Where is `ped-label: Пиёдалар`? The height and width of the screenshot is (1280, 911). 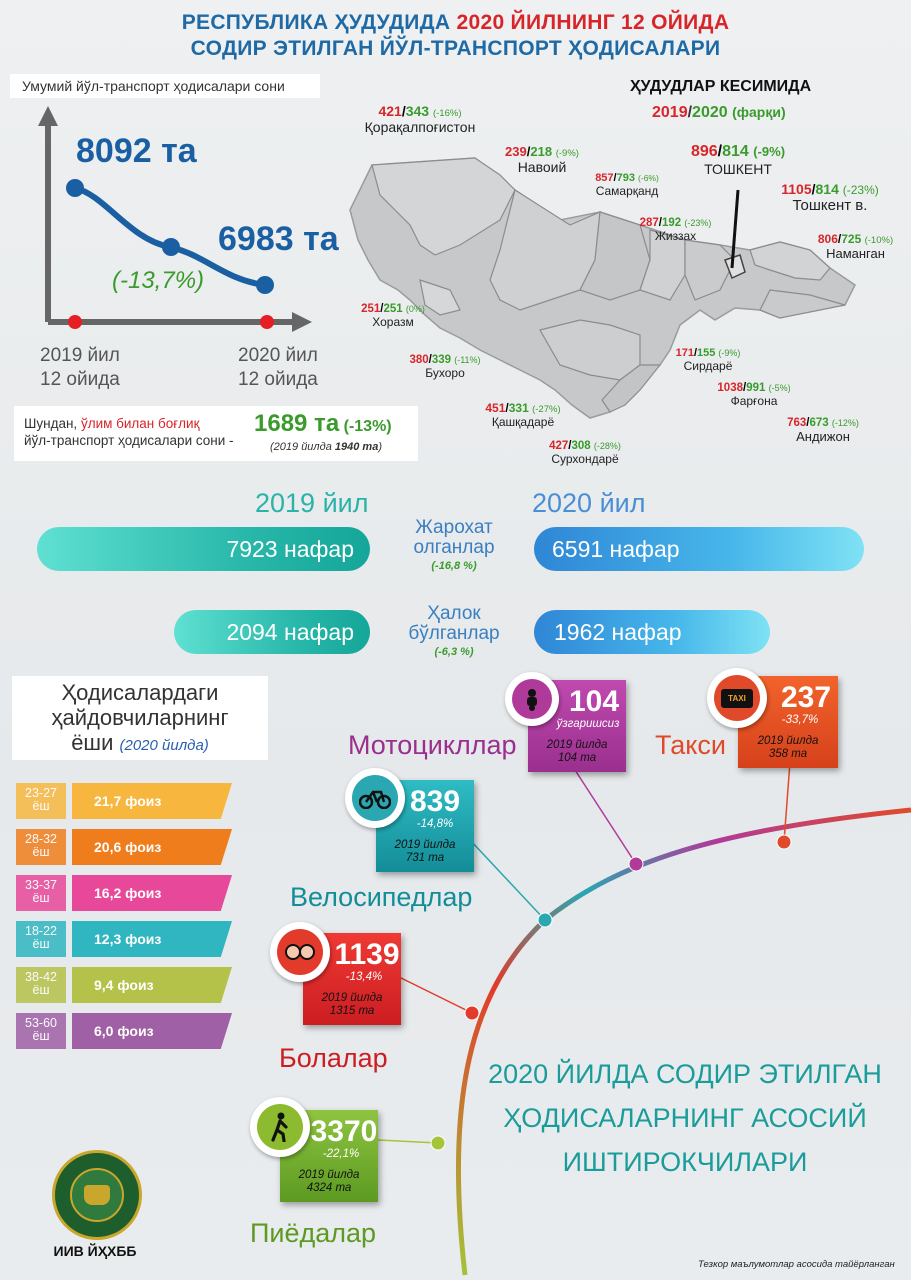
ped-label: Пиёдалар is located at coordinates (313, 1233).